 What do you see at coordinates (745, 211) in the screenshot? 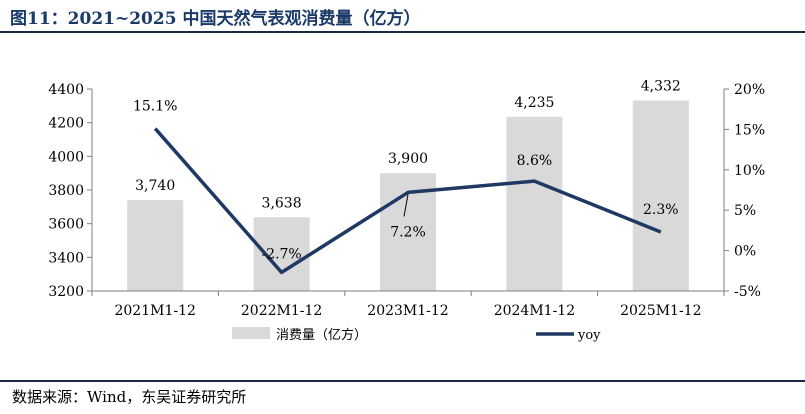
I see `right-tick-label-2: 5%` at bounding box center [745, 211].